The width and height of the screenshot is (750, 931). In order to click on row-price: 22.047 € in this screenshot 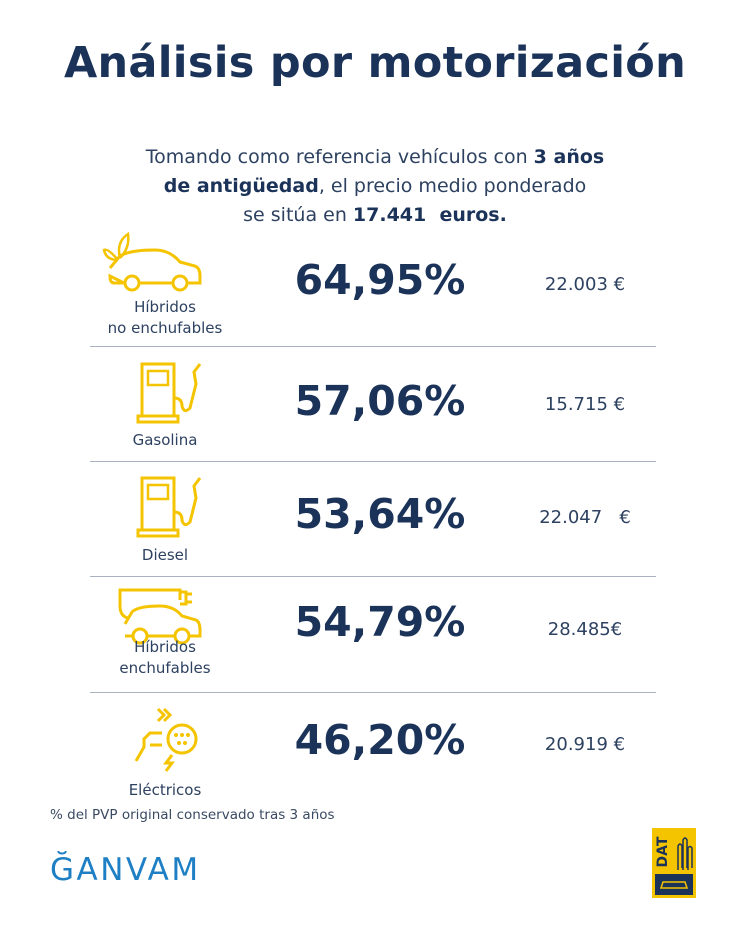, I will do `click(585, 517)`.